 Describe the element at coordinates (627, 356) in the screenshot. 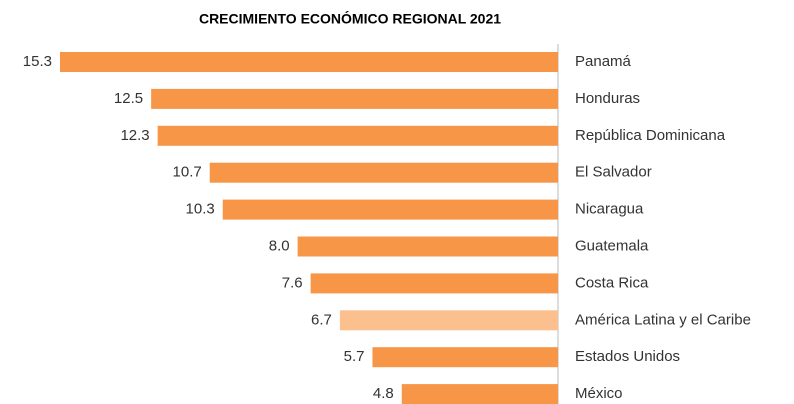

I see `category-label: Estados Unidos` at that location.